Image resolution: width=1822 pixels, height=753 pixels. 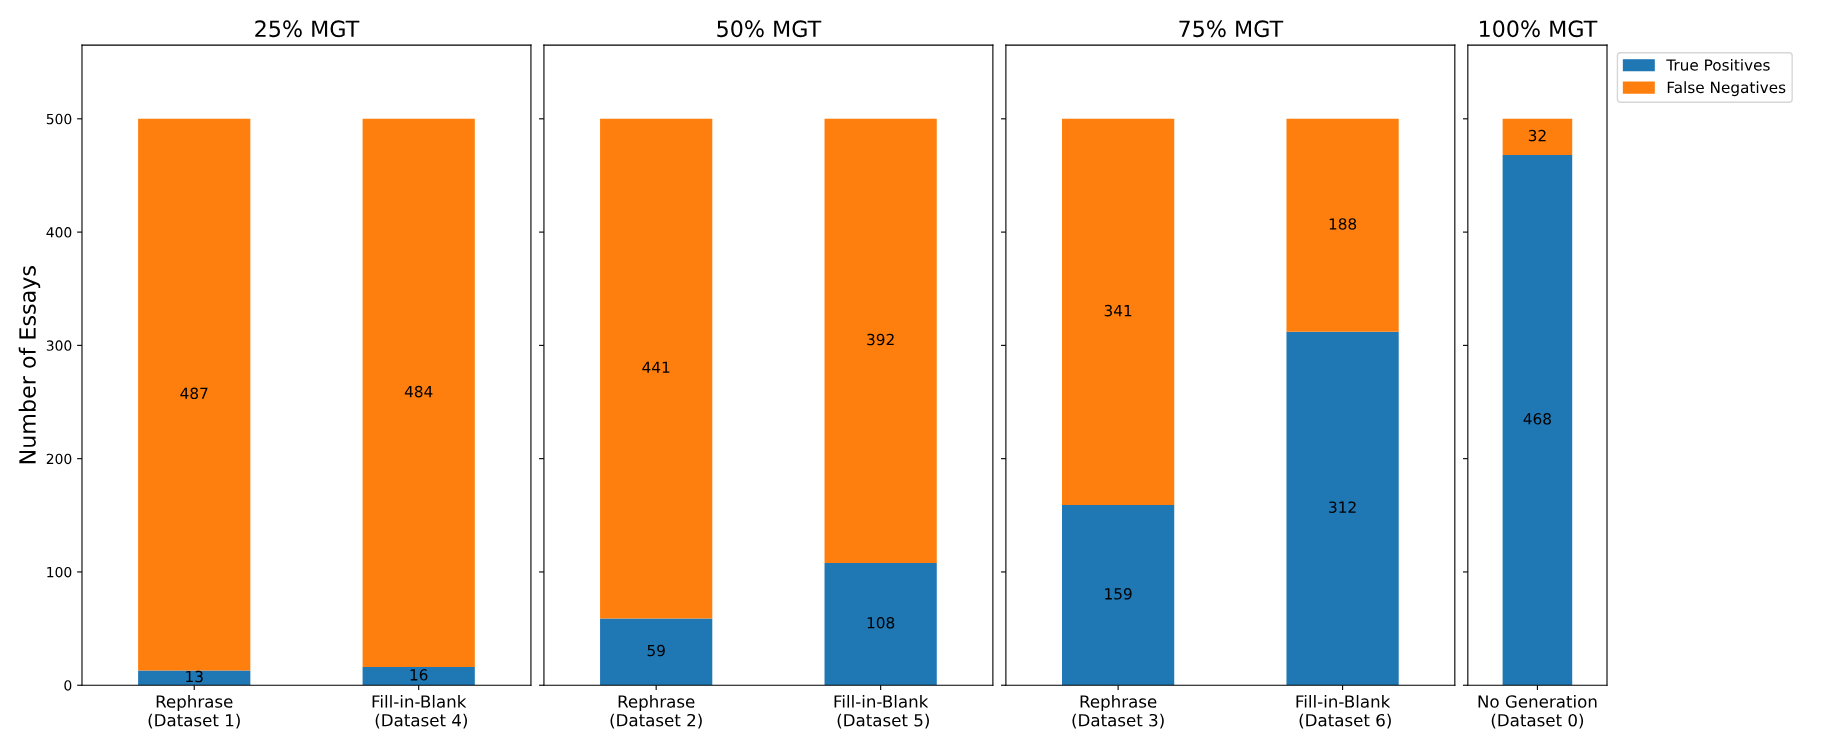 What do you see at coordinates (1537, 135) in the screenshot?
I see `data-label: 32` at bounding box center [1537, 135].